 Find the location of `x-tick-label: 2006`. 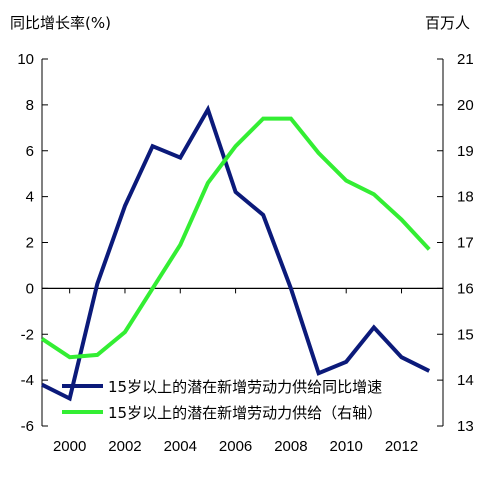

x-tick-label: 2006 is located at coordinates (235, 446).